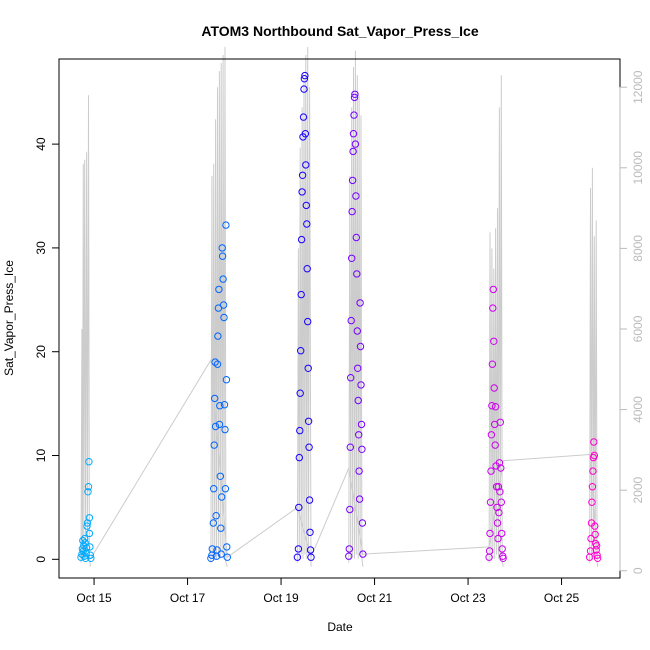  I want to click on y-tick-label: 40, so click(41, 144).